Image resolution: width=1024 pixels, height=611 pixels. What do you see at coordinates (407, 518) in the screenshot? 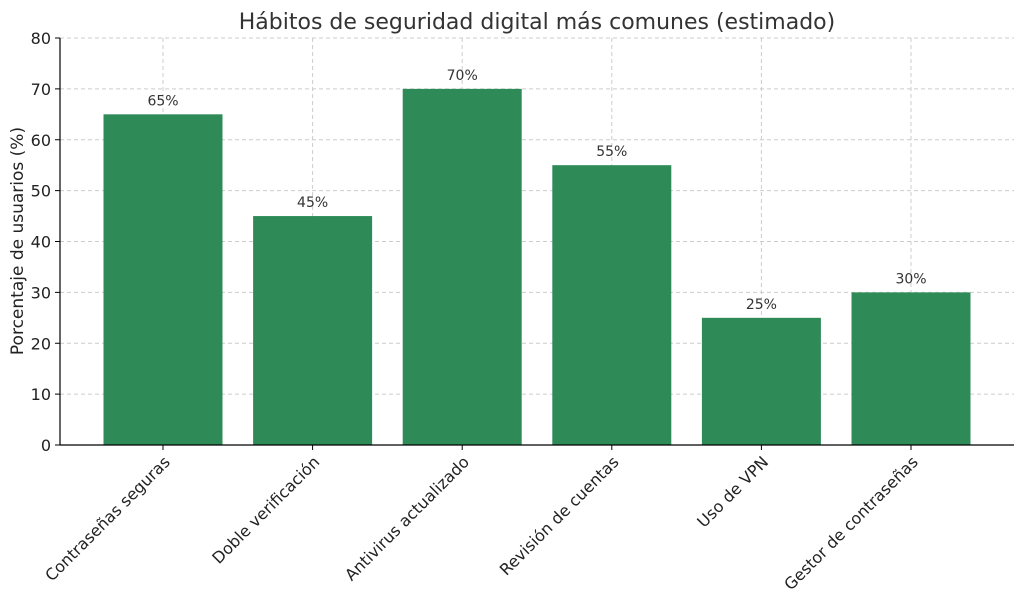
I see `x-tick-label: Antivirus actualizado` at bounding box center [407, 518].